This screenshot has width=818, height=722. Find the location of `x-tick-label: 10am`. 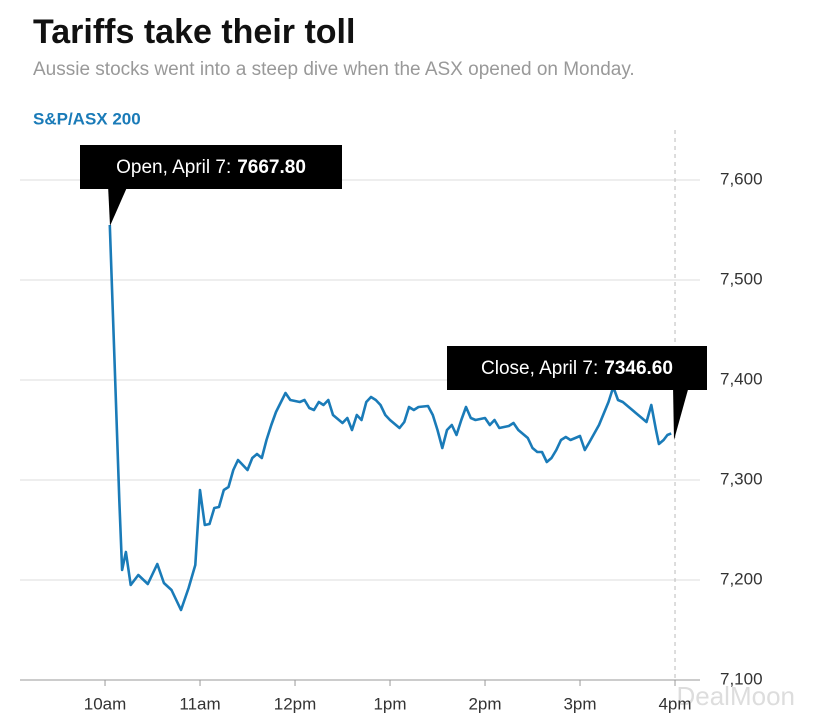

x-tick-label: 10am is located at coordinates (105, 703).